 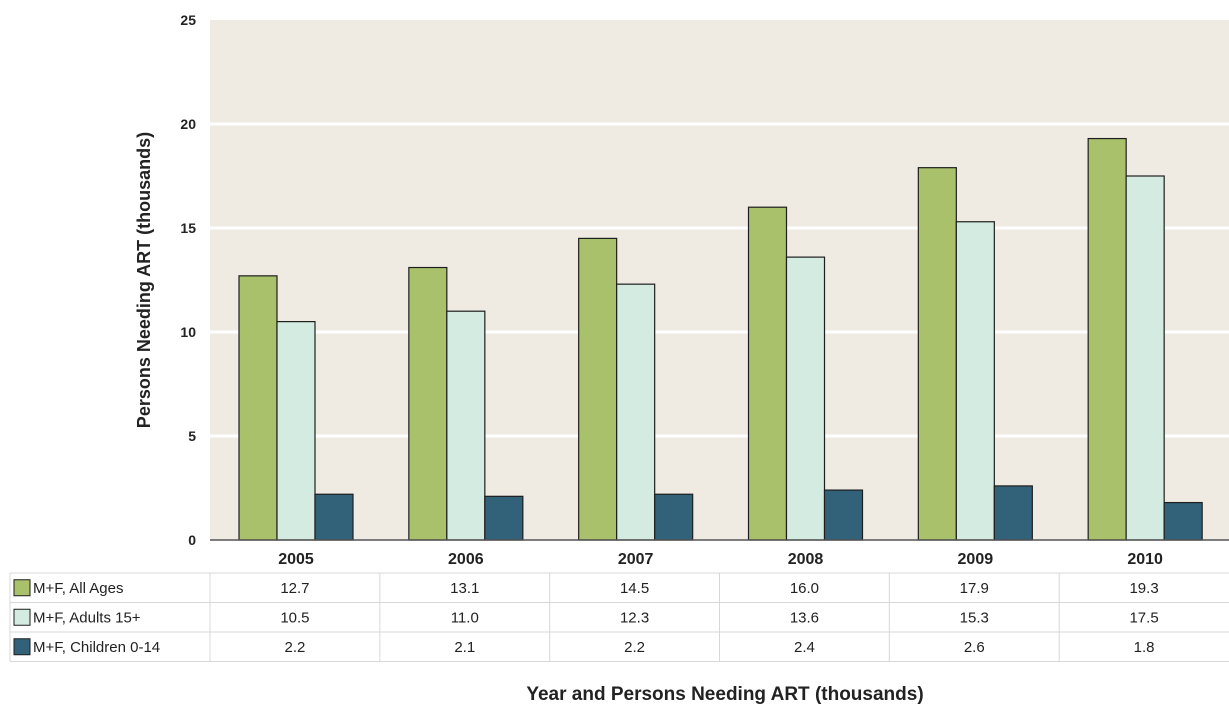 I want to click on y-tick-label: 5, so click(x=192, y=436).